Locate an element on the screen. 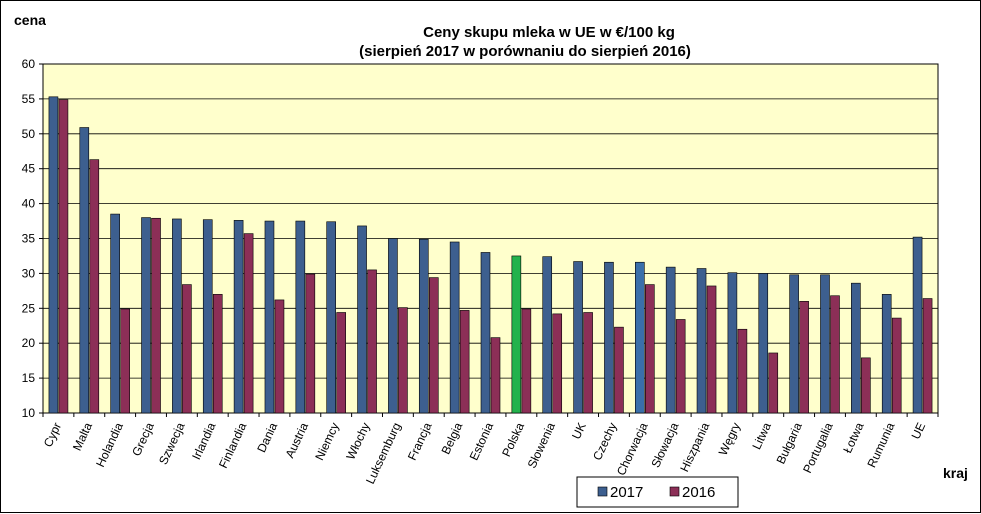 This screenshot has width=981, height=514. y-tick-label: 55 is located at coordinates (29, 99).